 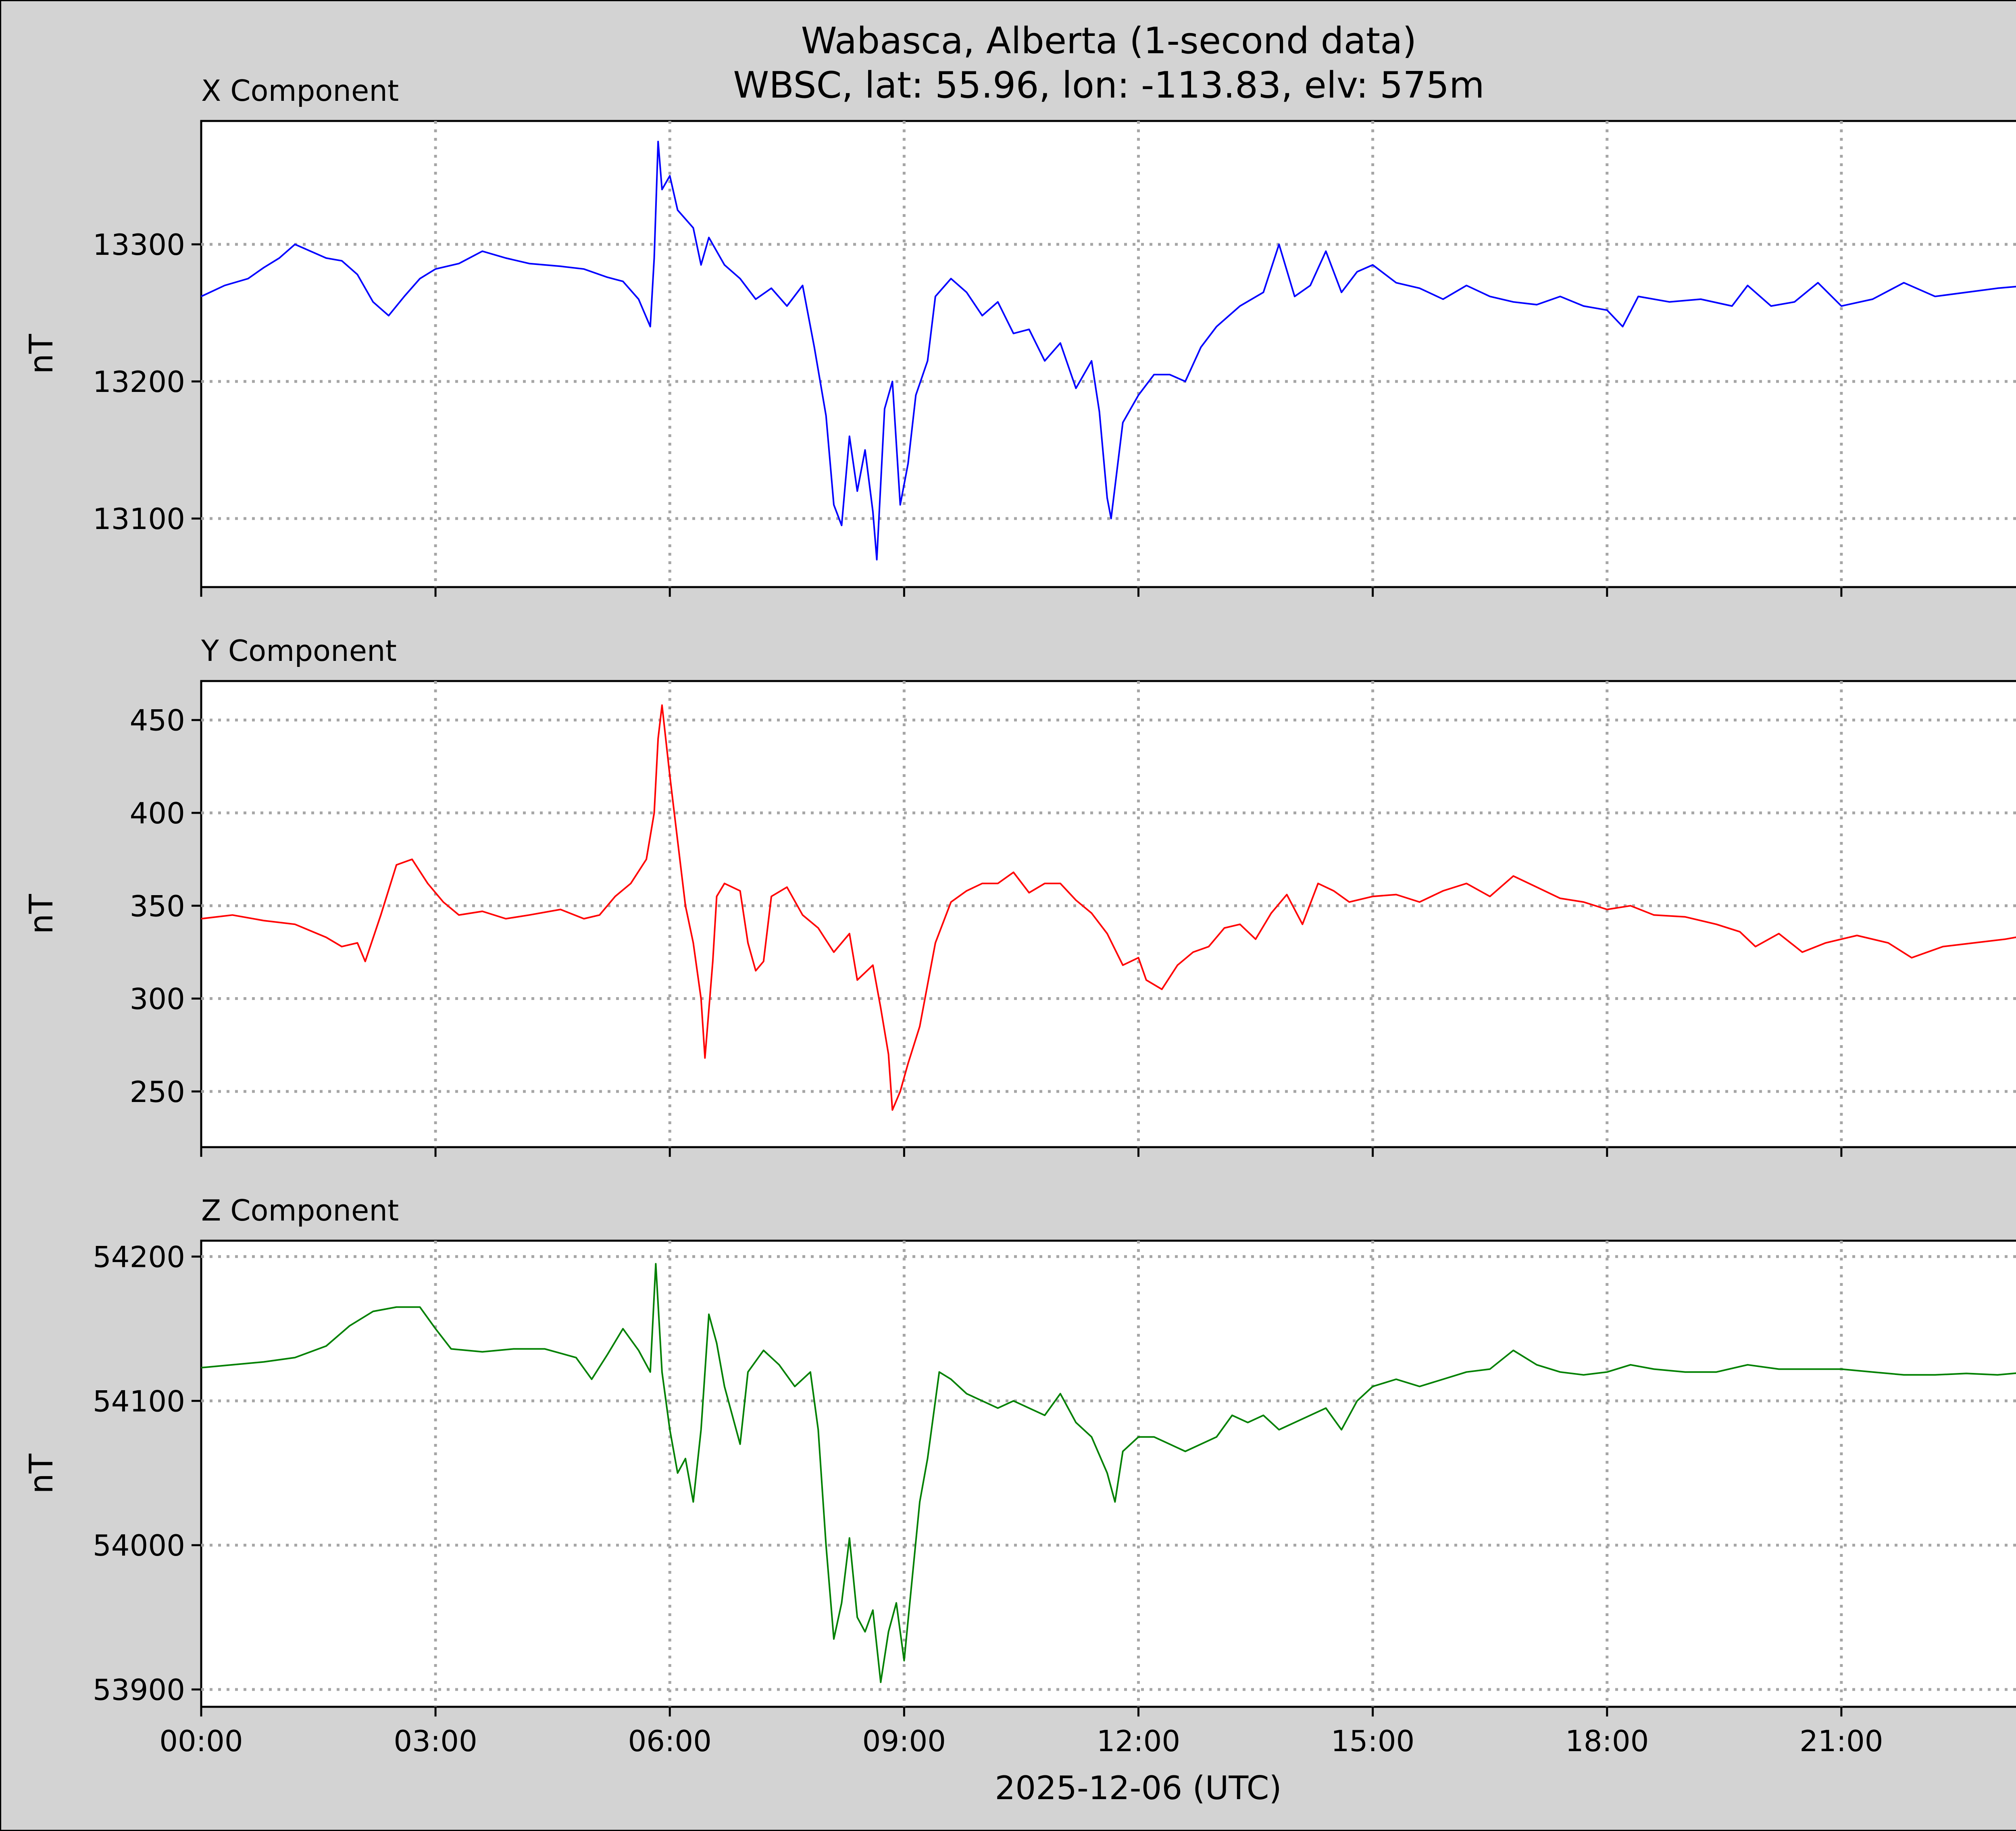 I want to click on x-tick-label: 06:00, so click(x=670, y=1741).